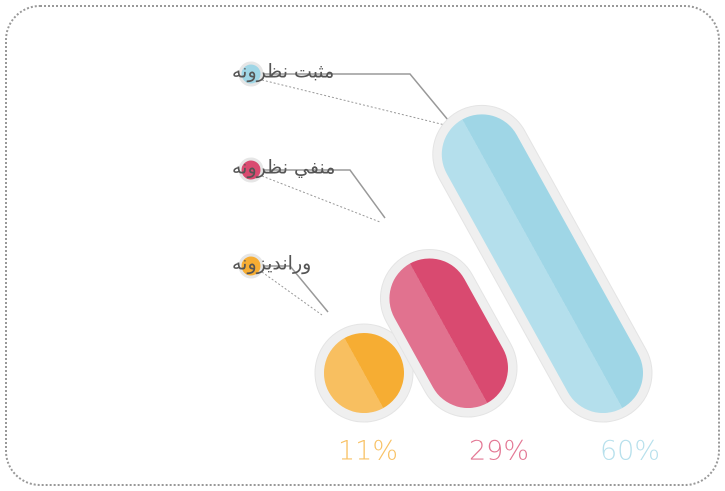  What do you see at coordinates (355, 194) in the screenshot?
I see `connectors` at bounding box center [355, 194].